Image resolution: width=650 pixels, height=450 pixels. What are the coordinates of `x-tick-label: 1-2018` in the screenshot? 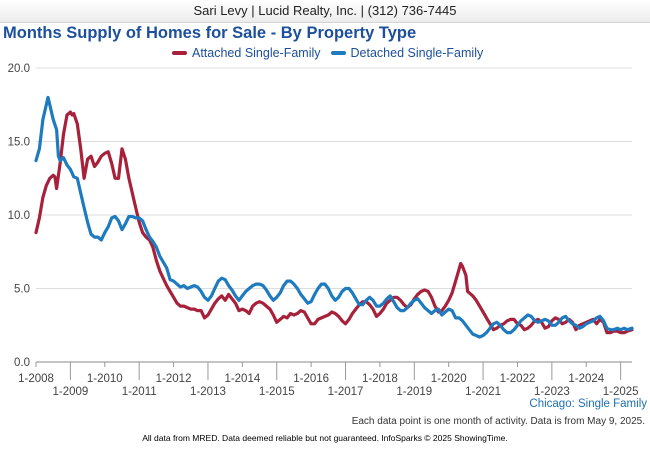 It's located at (380, 379).